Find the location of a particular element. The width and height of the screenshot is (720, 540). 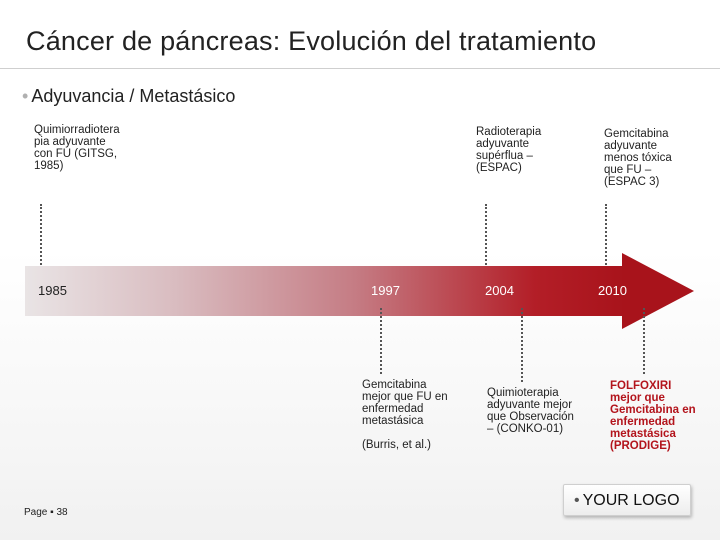

note-line: adyuvante mejor is located at coordinates (530, 405).